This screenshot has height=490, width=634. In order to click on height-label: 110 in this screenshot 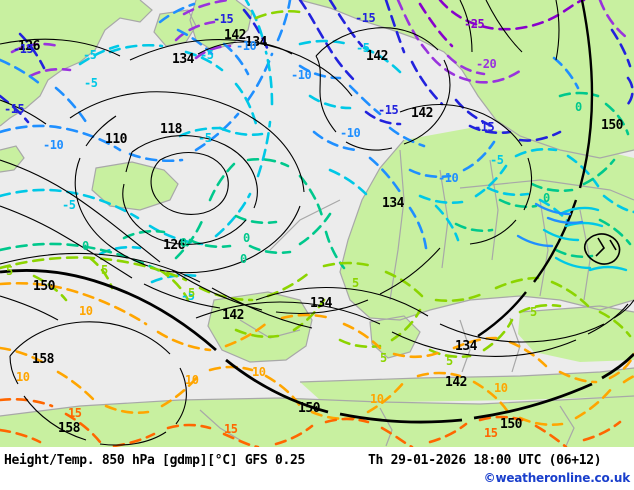, I will do `click(116, 139)`.